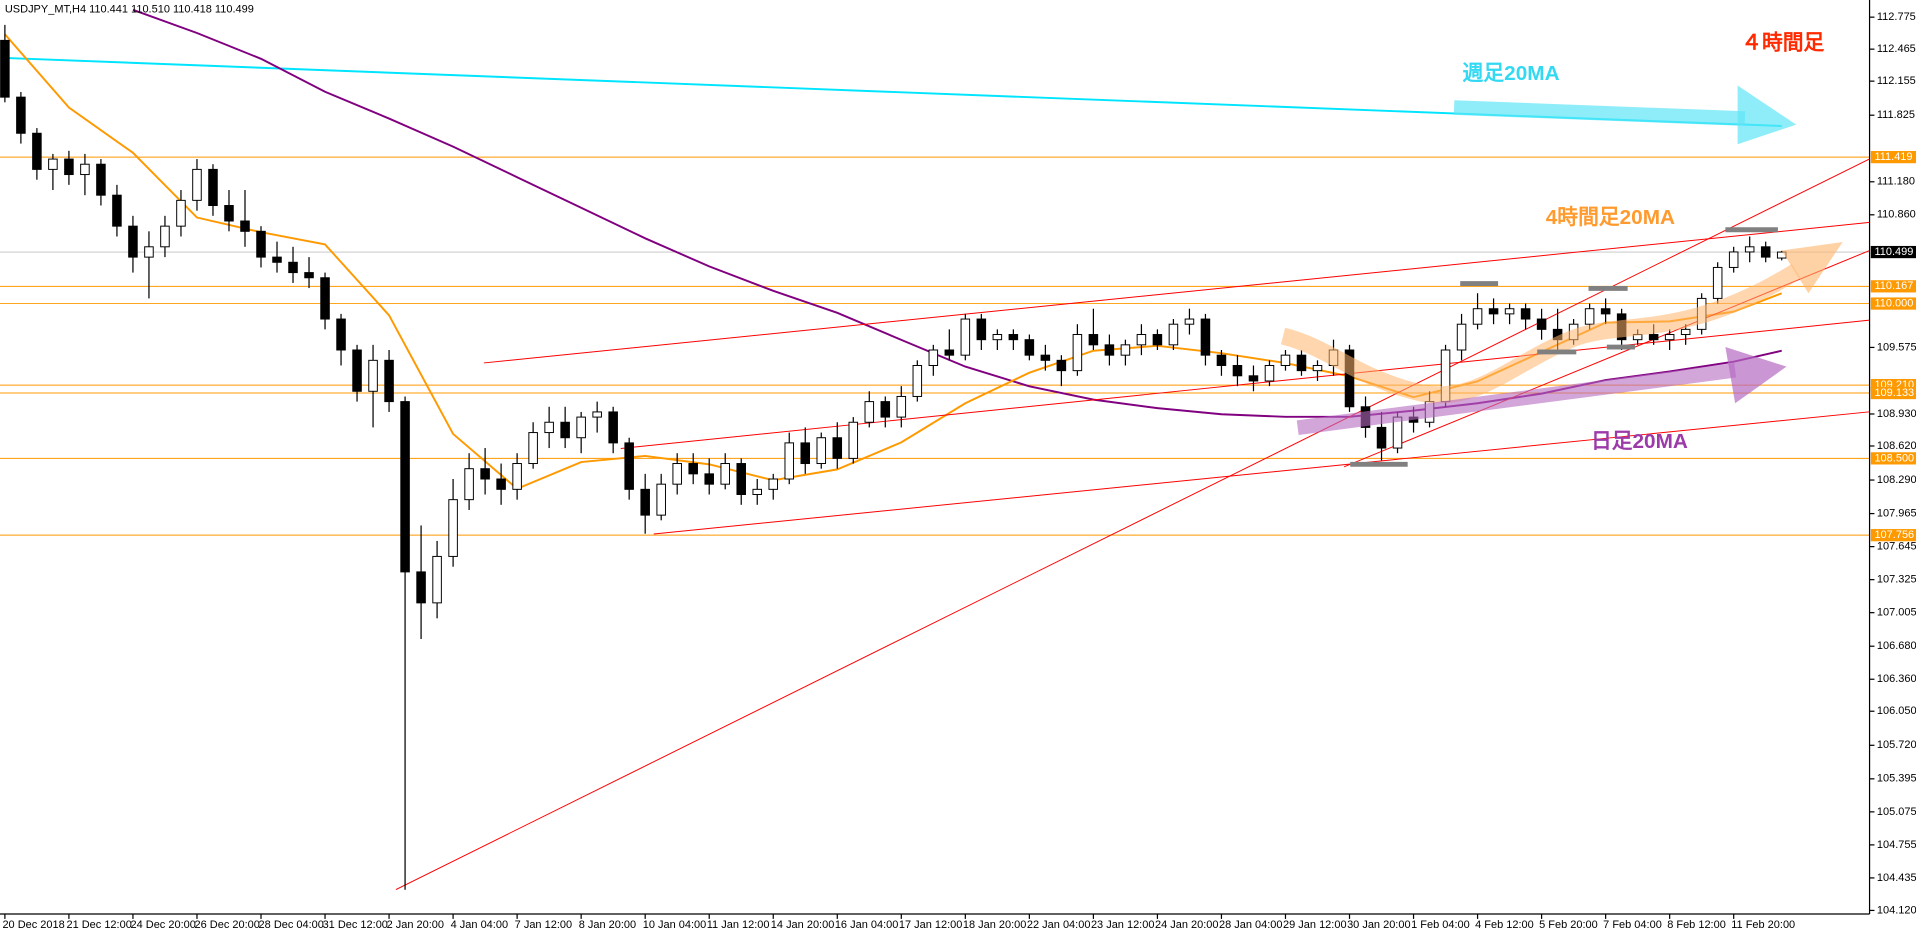 This screenshot has height=933, width=1916. Describe the element at coordinates (1516, 399) in the screenshot. I see `daily-ma-arrow` at that location.